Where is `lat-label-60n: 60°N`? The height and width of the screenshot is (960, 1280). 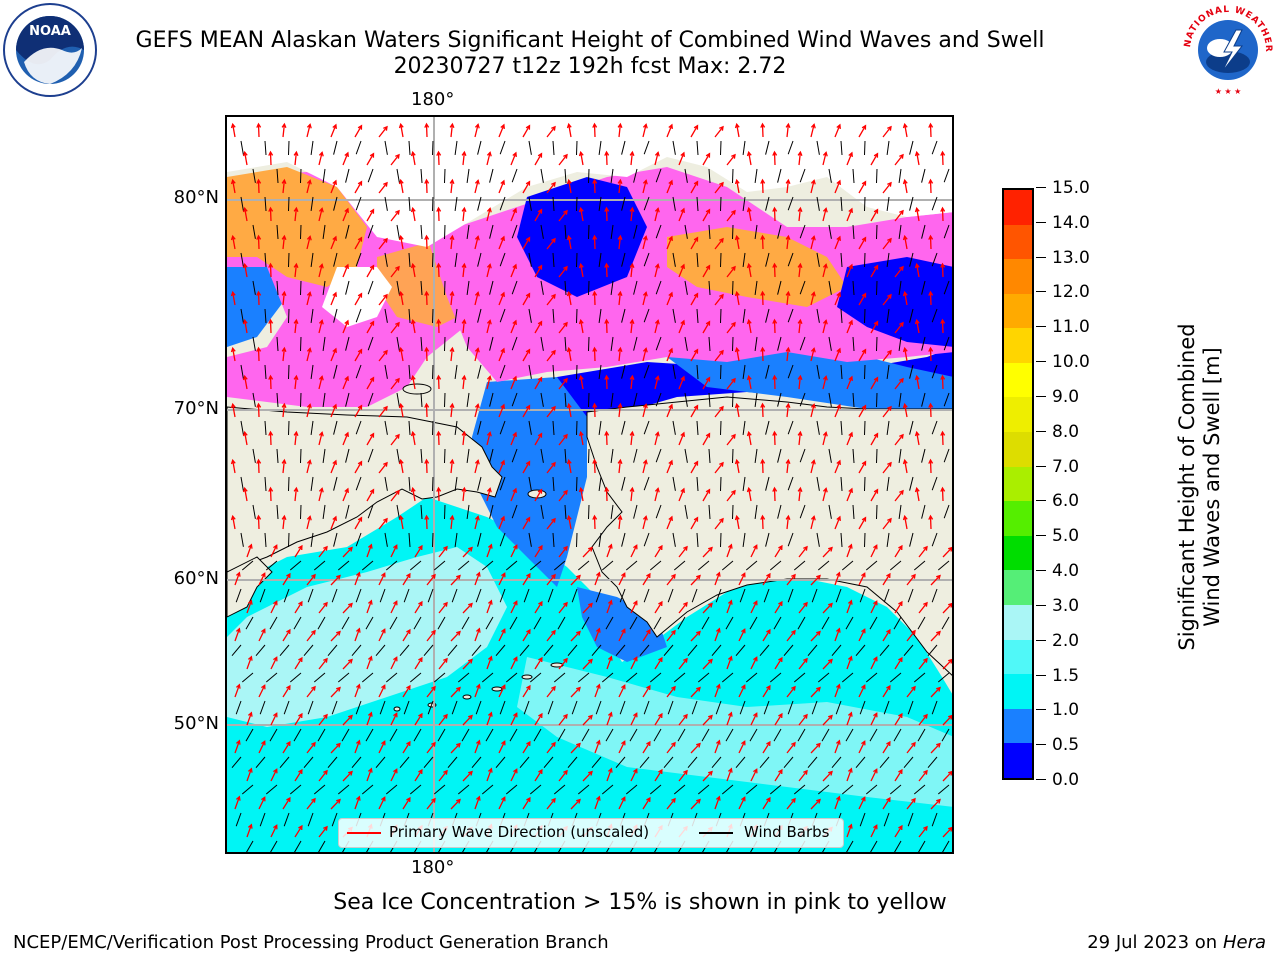 lat-label-60n: 60°N is located at coordinates (196, 578).